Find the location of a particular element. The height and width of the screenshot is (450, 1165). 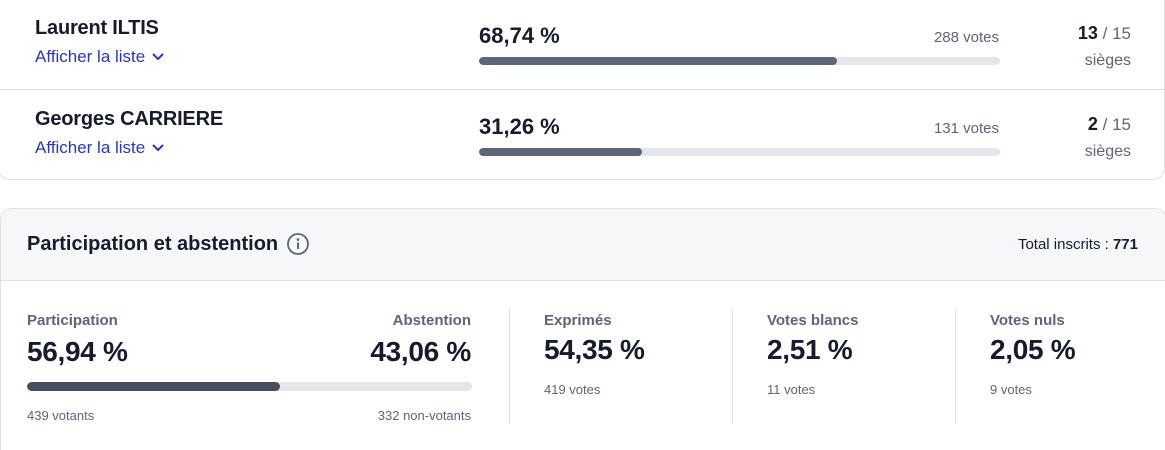

candidate-name: Laurent ILTIS is located at coordinates (97, 28).